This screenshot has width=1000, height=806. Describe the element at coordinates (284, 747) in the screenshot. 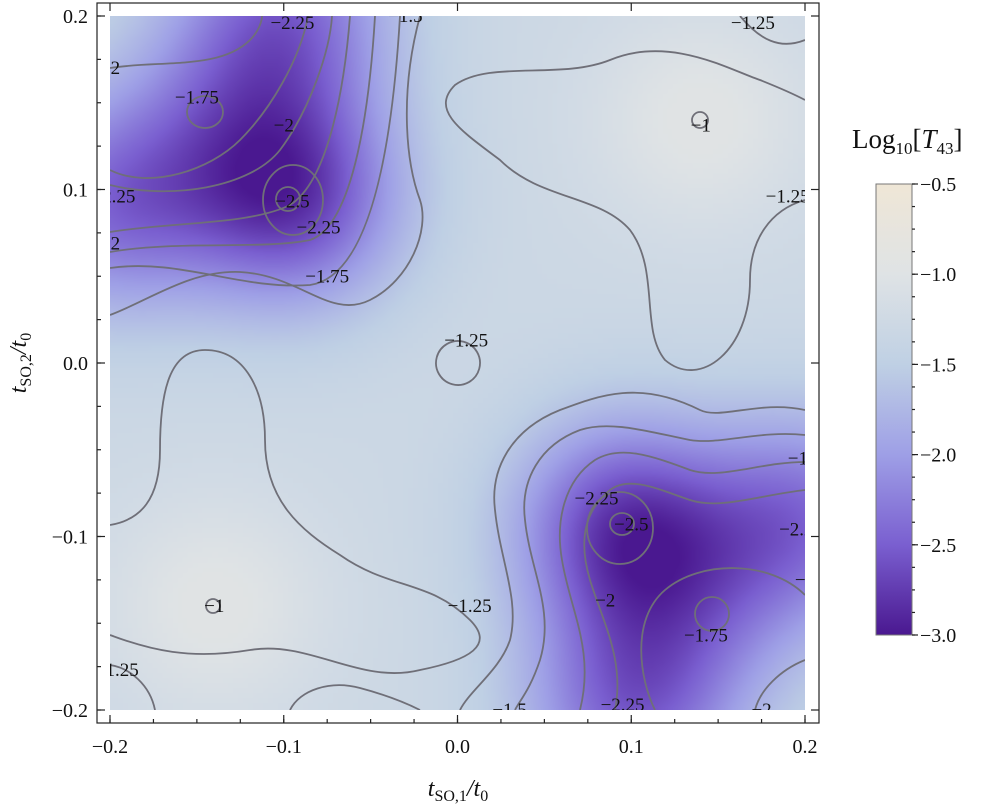

I see `x-tick-label: −0.1` at that location.